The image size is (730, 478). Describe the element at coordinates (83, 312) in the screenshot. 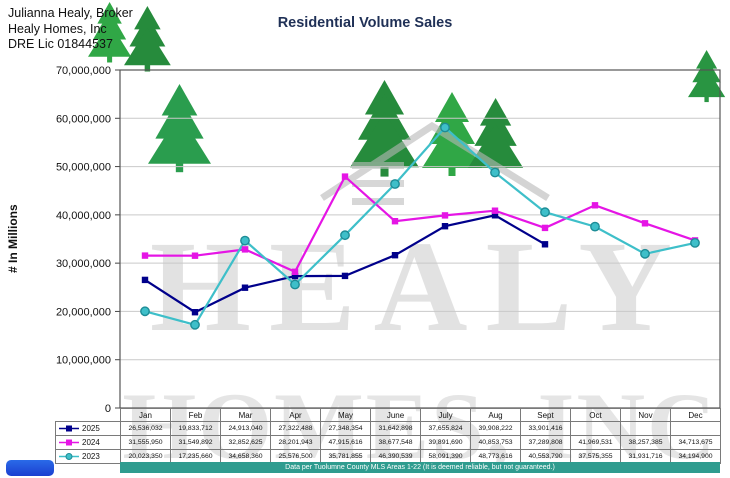

I see `svg-text: 20,000,000` at that location.